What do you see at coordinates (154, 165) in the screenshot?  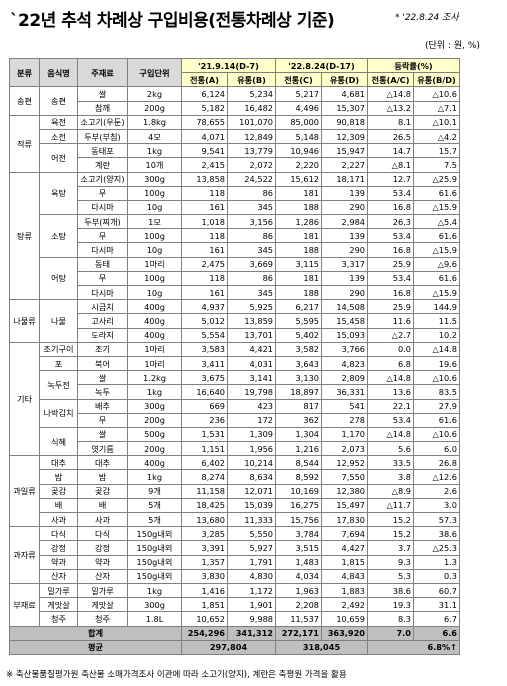 I see `unit-cell: 10개` at bounding box center [154, 165].